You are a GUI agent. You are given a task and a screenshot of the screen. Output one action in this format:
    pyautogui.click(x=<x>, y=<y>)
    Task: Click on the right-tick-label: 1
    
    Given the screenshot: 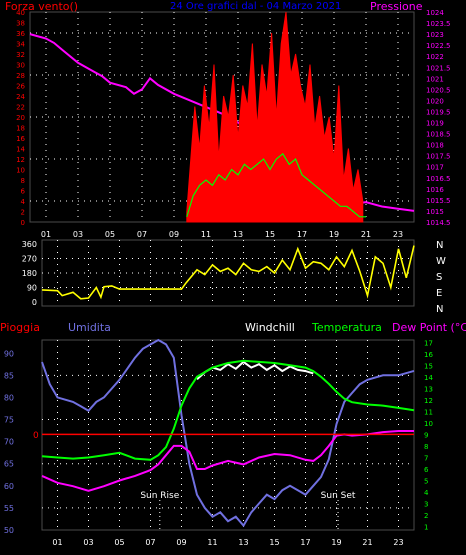 What is the action you would take?
    pyautogui.click(x=426, y=528)
    